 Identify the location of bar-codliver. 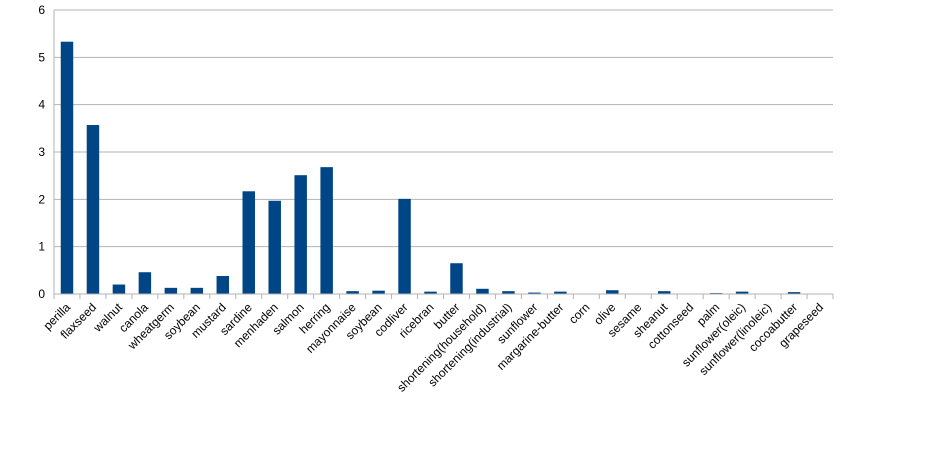
(404, 246).